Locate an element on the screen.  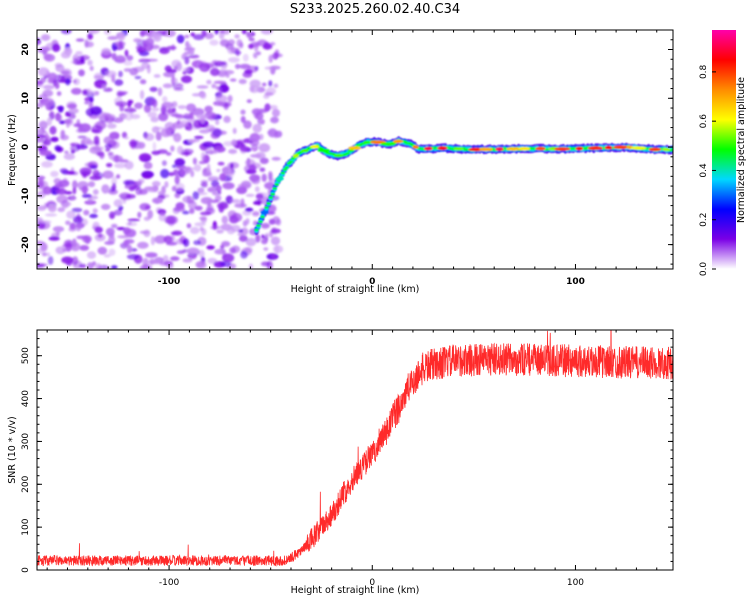
x-tick-label: -100 is located at coordinates (169, 282).